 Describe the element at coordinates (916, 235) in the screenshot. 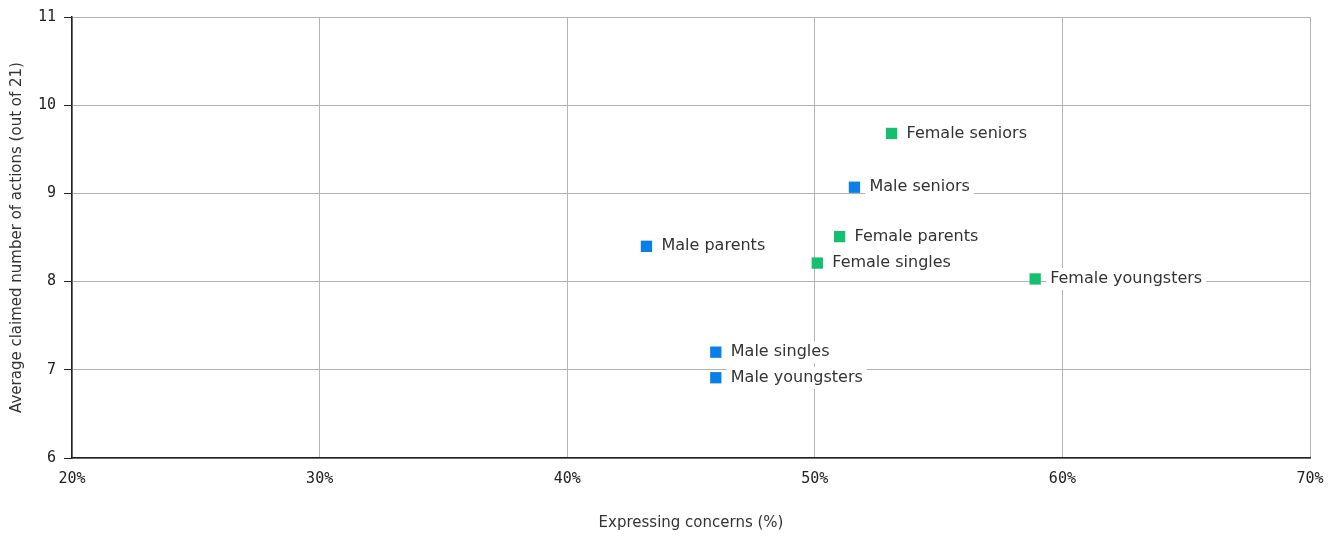

I see `annotation: Female parents` at that location.